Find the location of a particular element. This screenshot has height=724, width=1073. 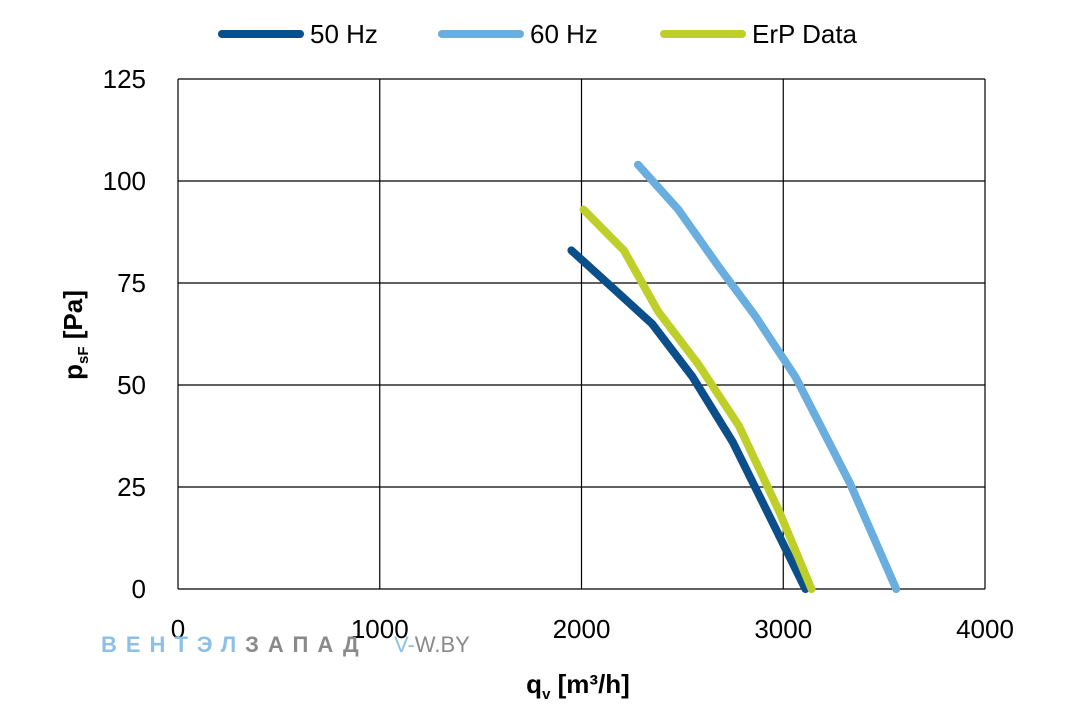

legend-label: 60 Hz is located at coordinates (564, 34).